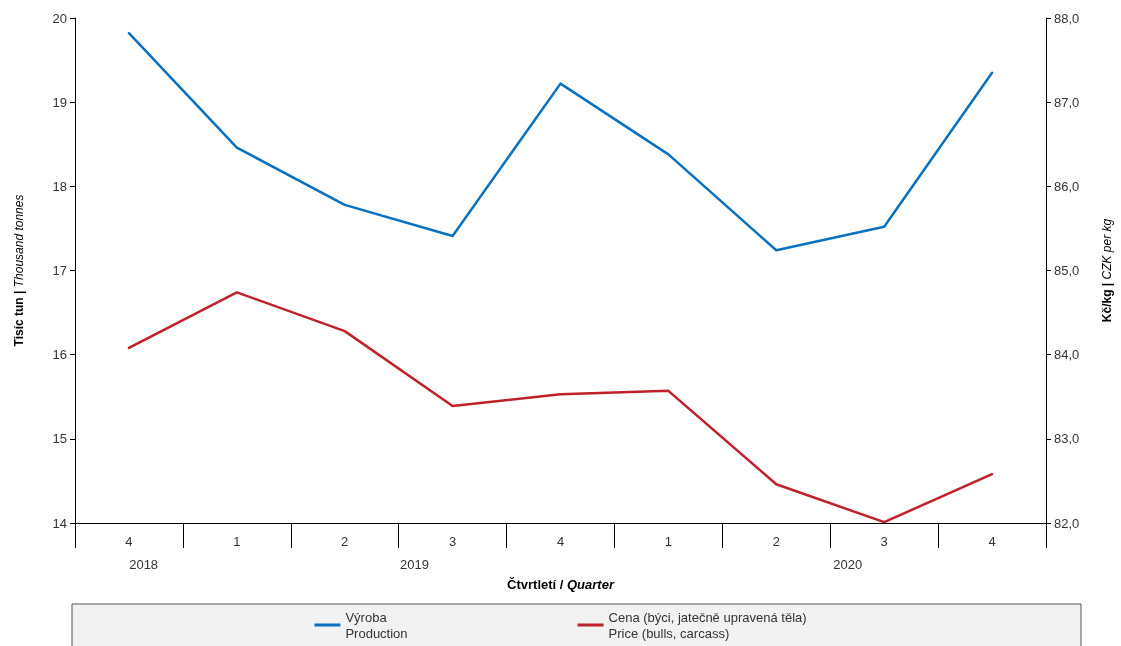  What do you see at coordinates (414, 564) in the screenshot?
I see `text: 2019` at bounding box center [414, 564].